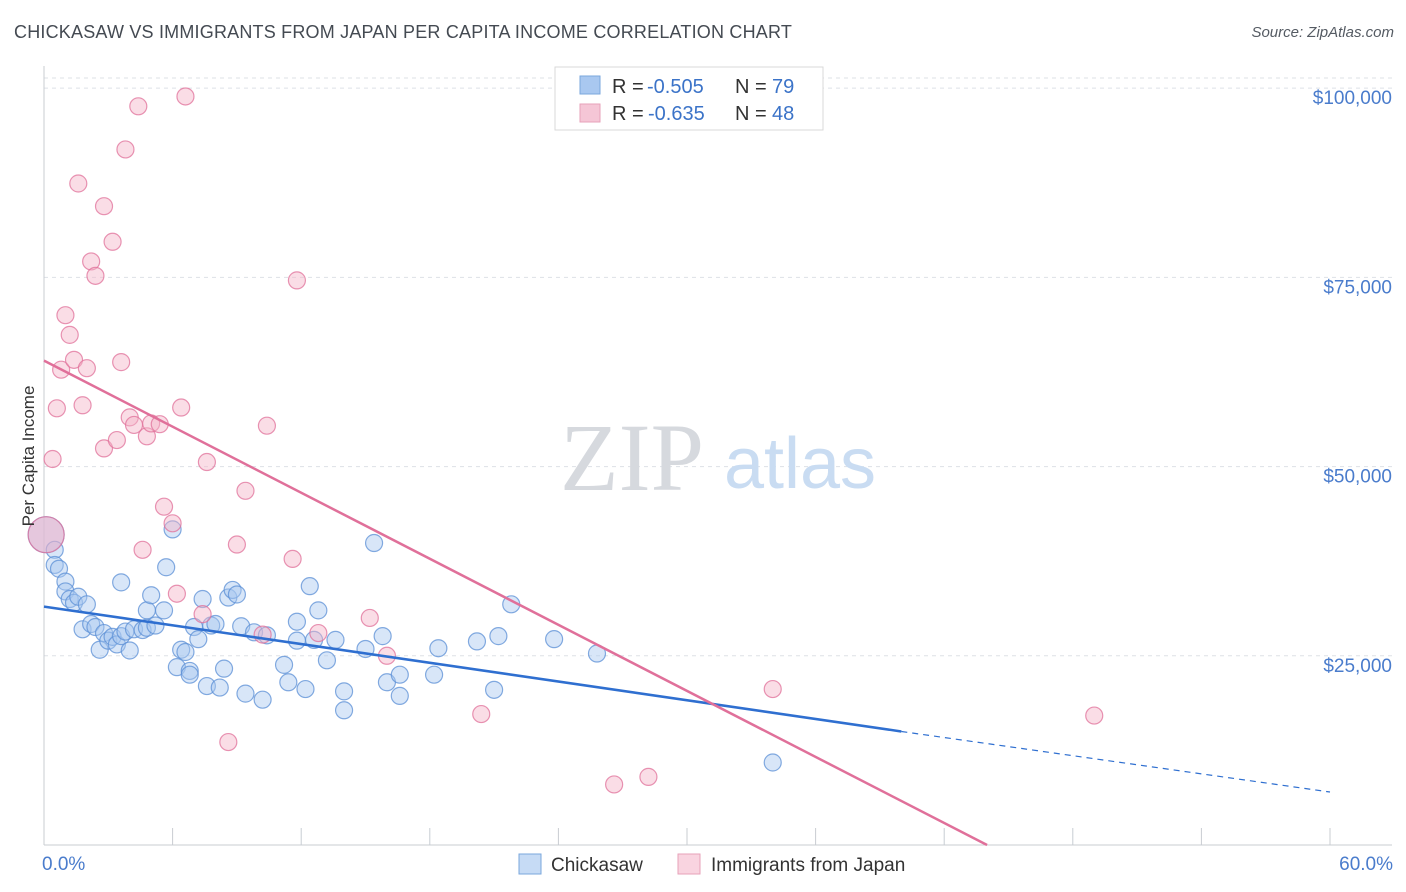 Image resolution: width=1406 pixels, height=892 pixels. Describe the element at coordinates (597, 865) in the screenshot. I see `bottom-legend-chickasaw: Chickasaw` at that location.